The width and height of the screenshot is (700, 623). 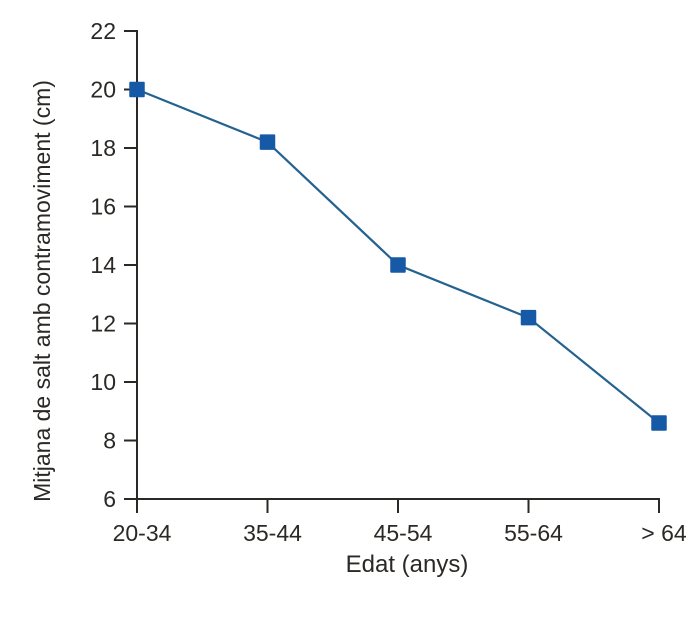 What do you see at coordinates (142, 533) in the screenshot?
I see `x-category-label: 20-34` at bounding box center [142, 533].